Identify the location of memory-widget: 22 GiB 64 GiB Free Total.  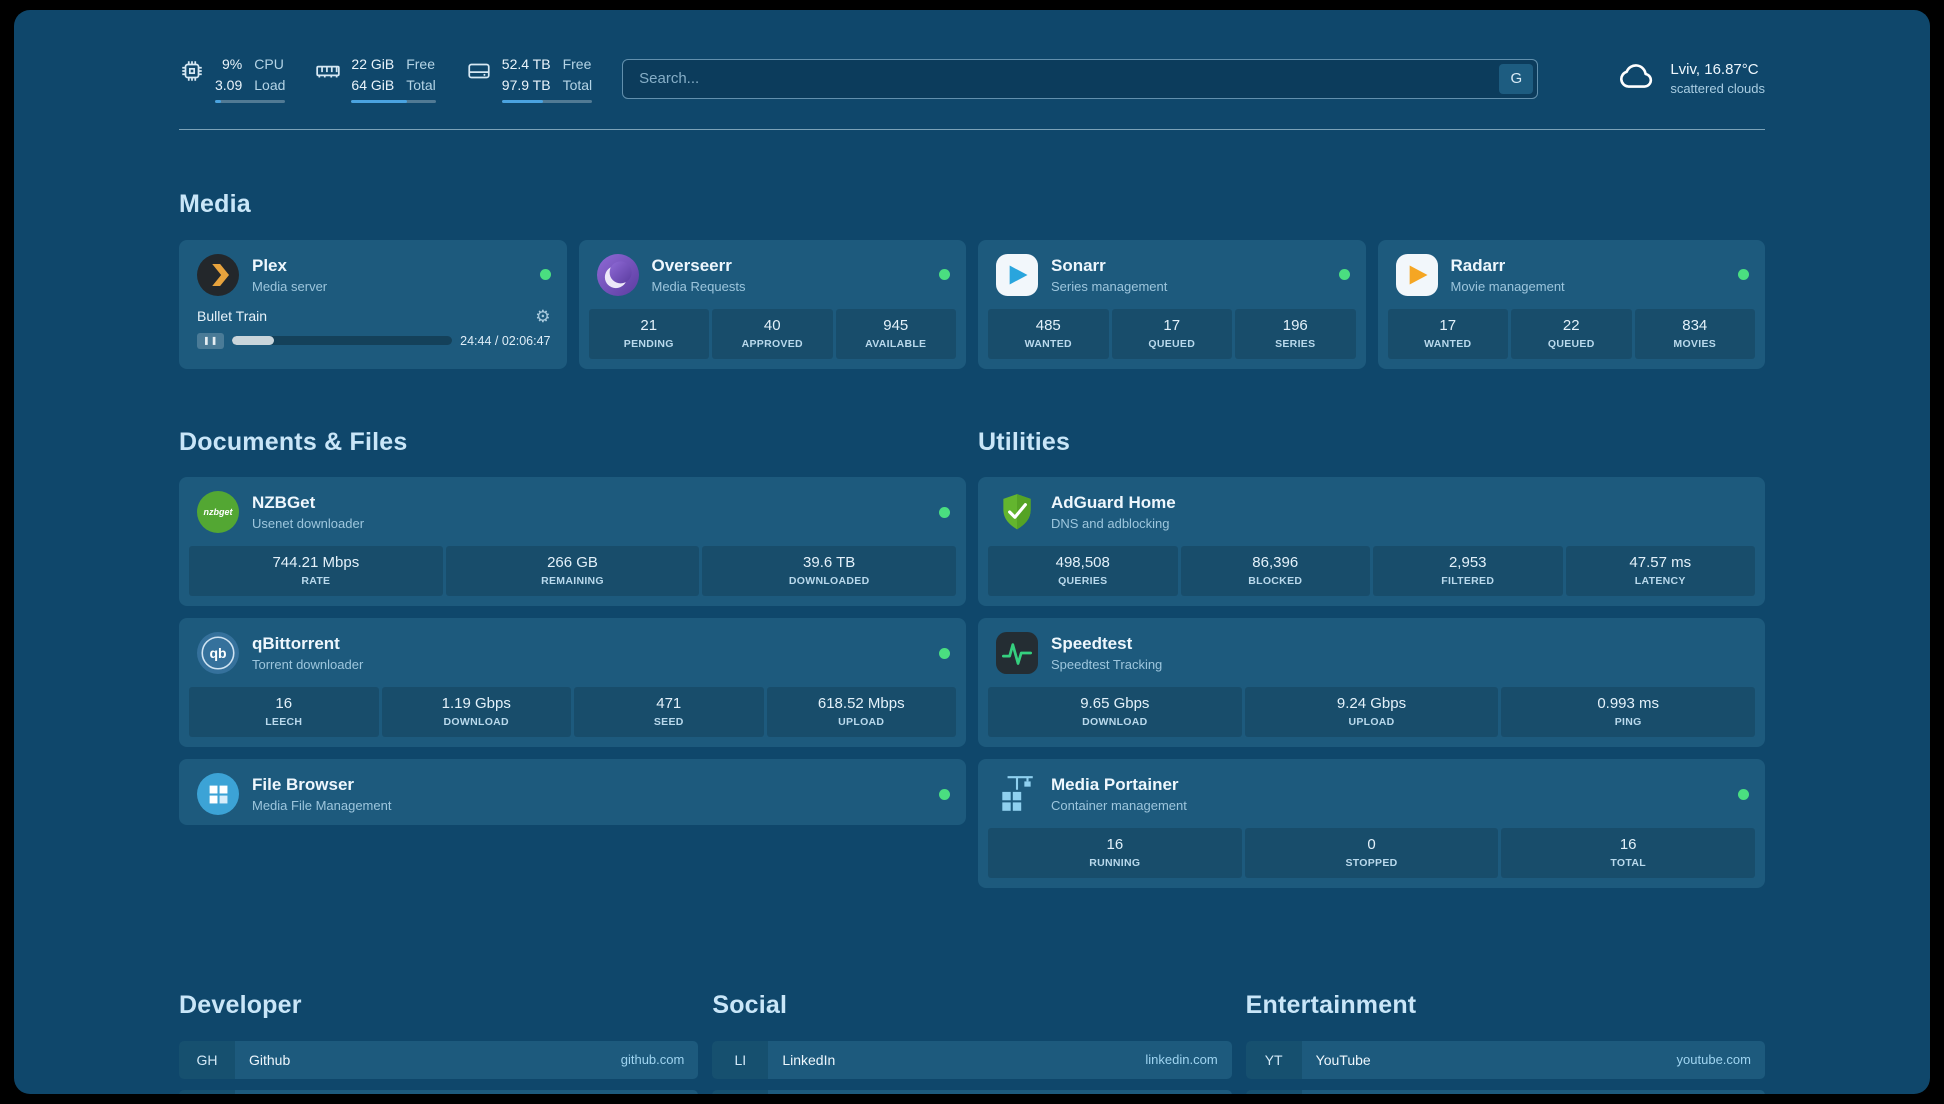
(375, 78).